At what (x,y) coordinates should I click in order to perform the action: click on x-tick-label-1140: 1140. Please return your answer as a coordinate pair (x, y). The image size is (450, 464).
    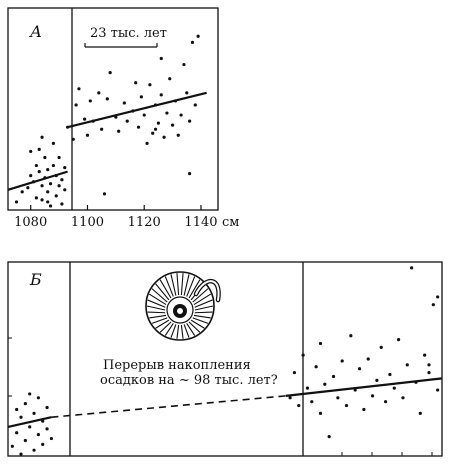
    Looking at the image, I should click on (200, 222).